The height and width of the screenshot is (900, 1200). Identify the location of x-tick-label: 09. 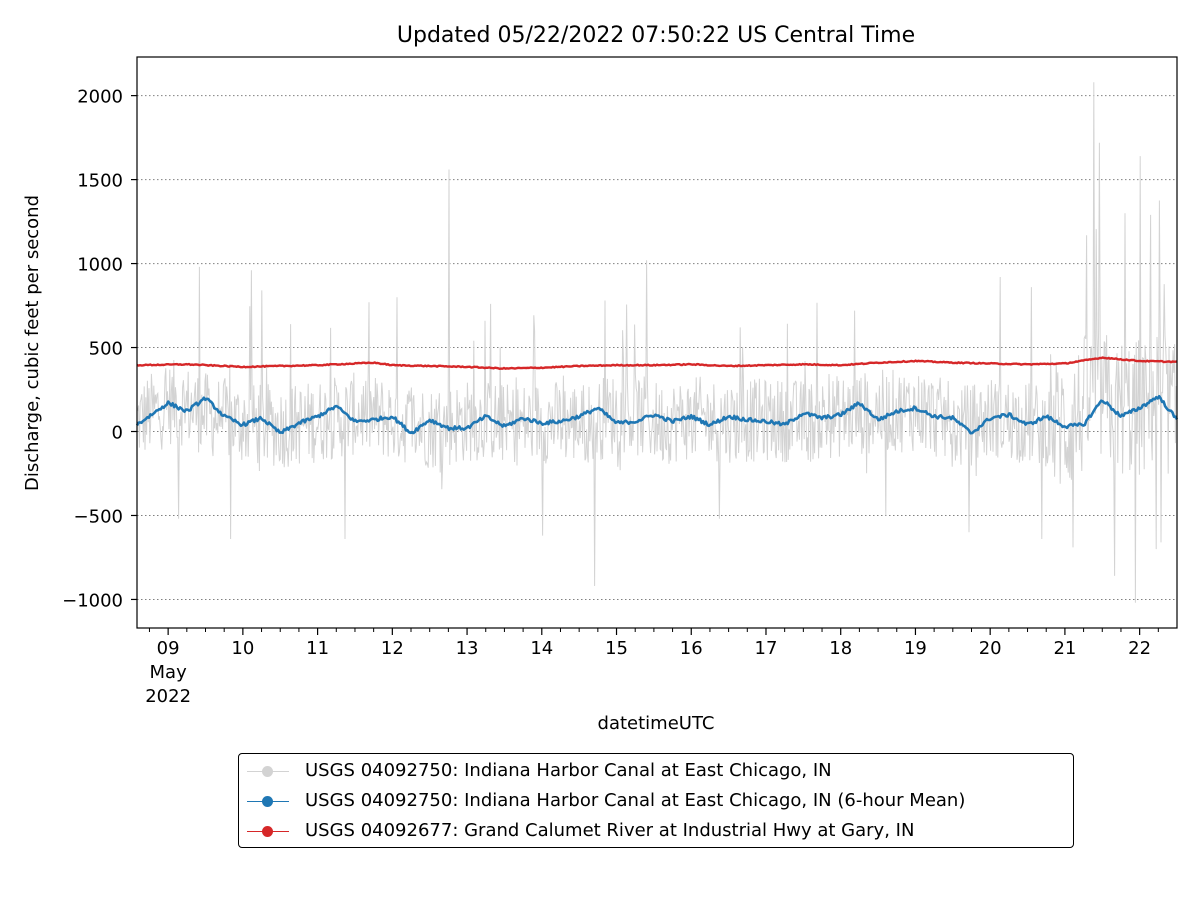
(168, 648).